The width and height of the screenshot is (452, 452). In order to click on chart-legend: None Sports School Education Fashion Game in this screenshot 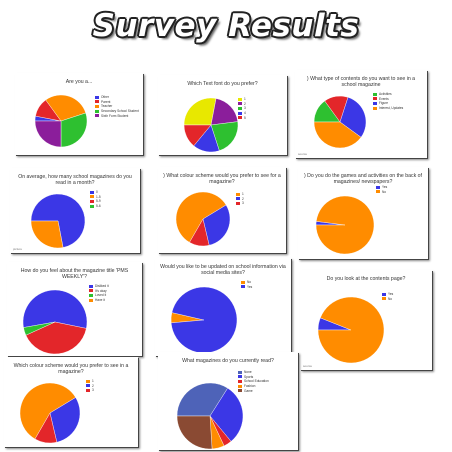, I will do `click(253, 381)`.